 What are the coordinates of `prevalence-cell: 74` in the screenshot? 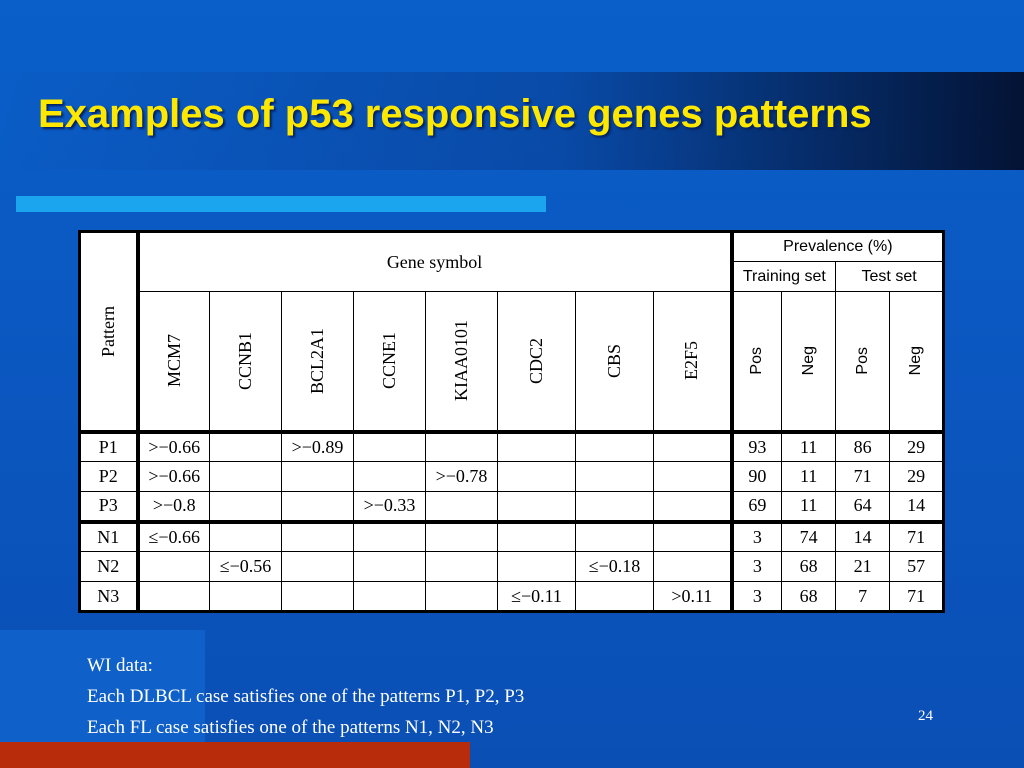 It's located at (809, 535).